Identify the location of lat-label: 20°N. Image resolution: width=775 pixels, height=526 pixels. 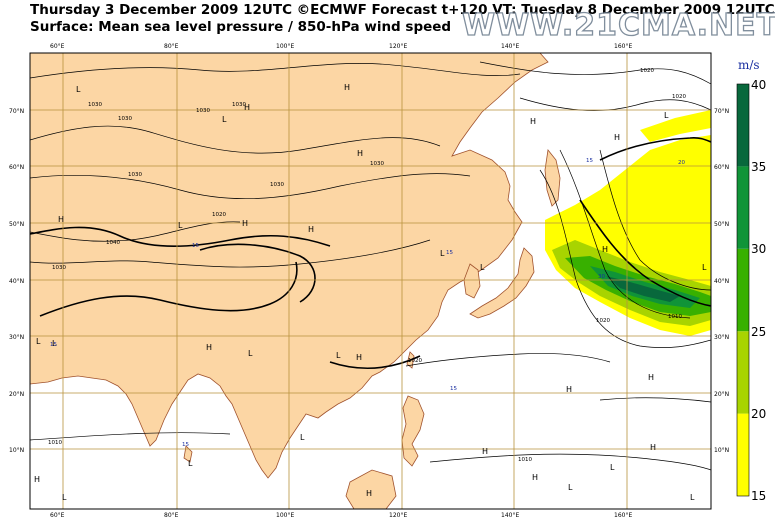
(16, 394).